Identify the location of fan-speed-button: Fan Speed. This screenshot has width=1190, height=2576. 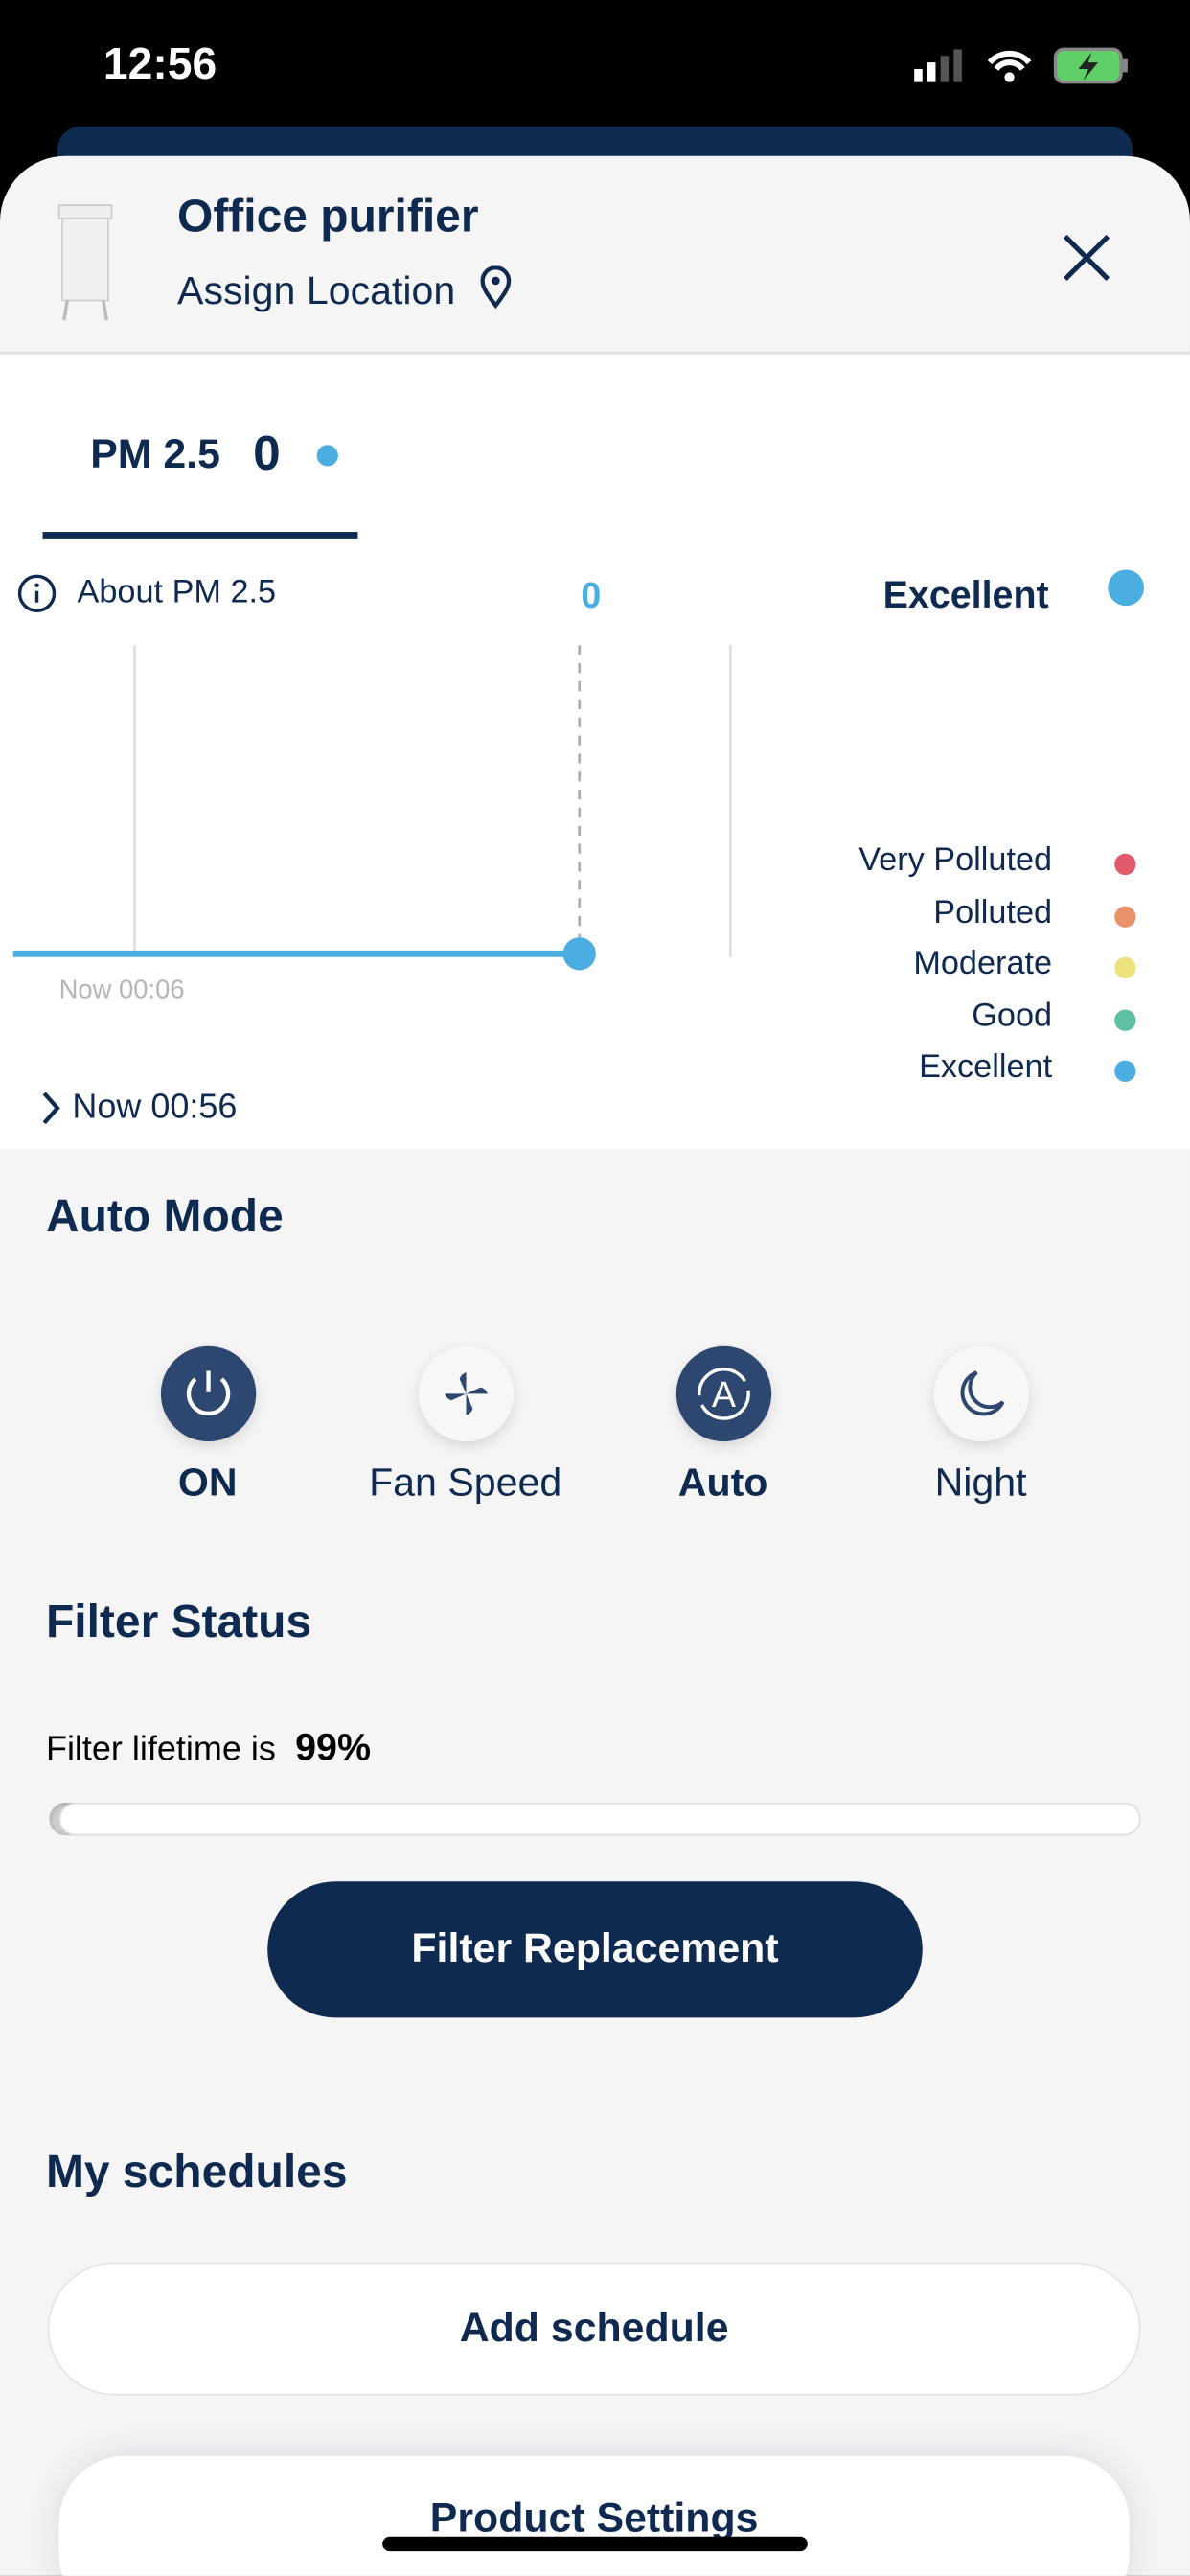
(465, 1426).